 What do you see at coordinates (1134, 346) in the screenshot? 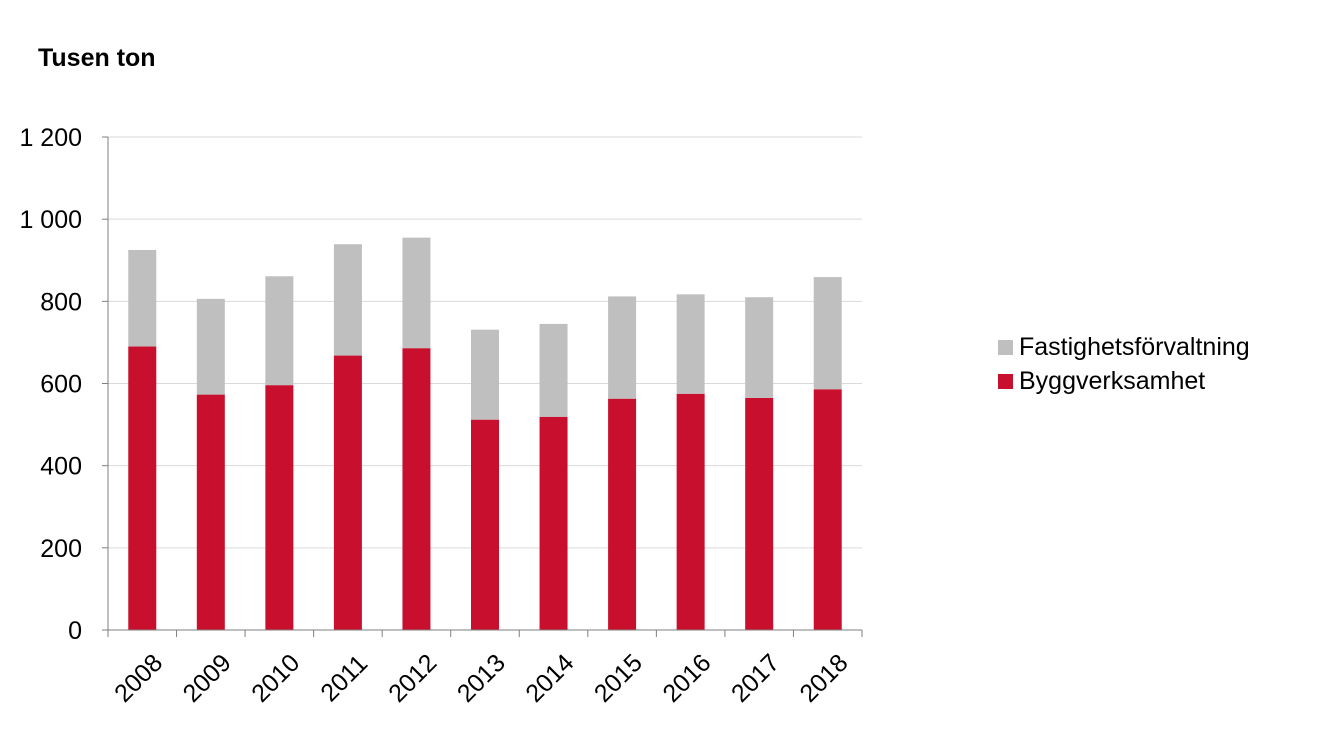
I see `legend-label: Fastighetsförvaltning` at bounding box center [1134, 346].